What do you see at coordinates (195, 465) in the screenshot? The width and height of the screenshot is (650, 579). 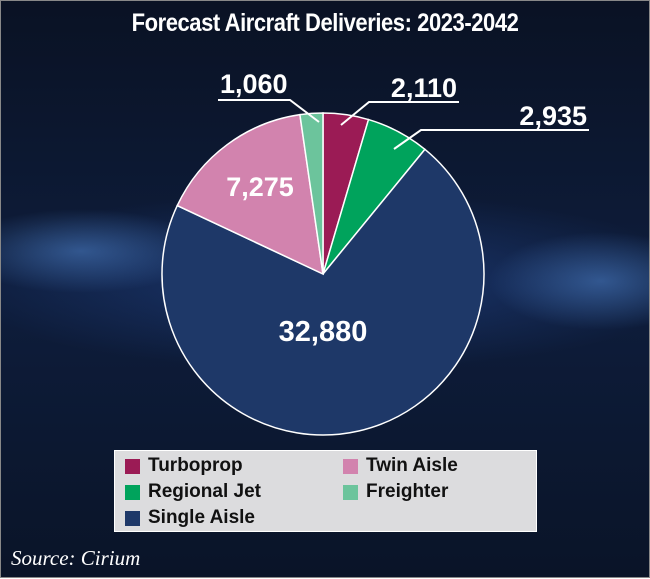 I see `legend-label: Turboprop` at bounding box center [195, 465].